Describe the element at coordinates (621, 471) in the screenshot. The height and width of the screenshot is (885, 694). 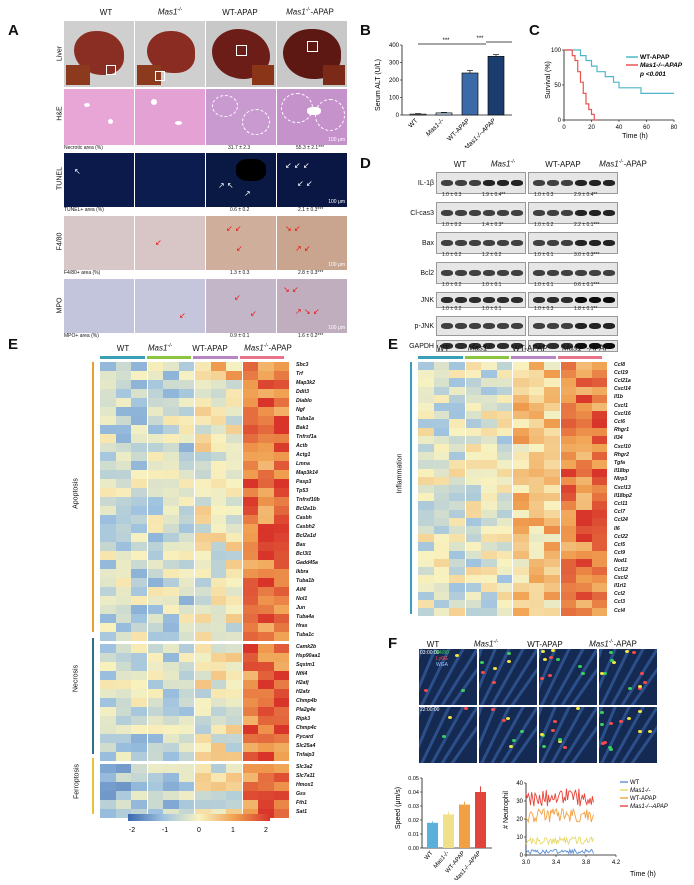
I see `hm-gene-label: Il18bp` at that location.